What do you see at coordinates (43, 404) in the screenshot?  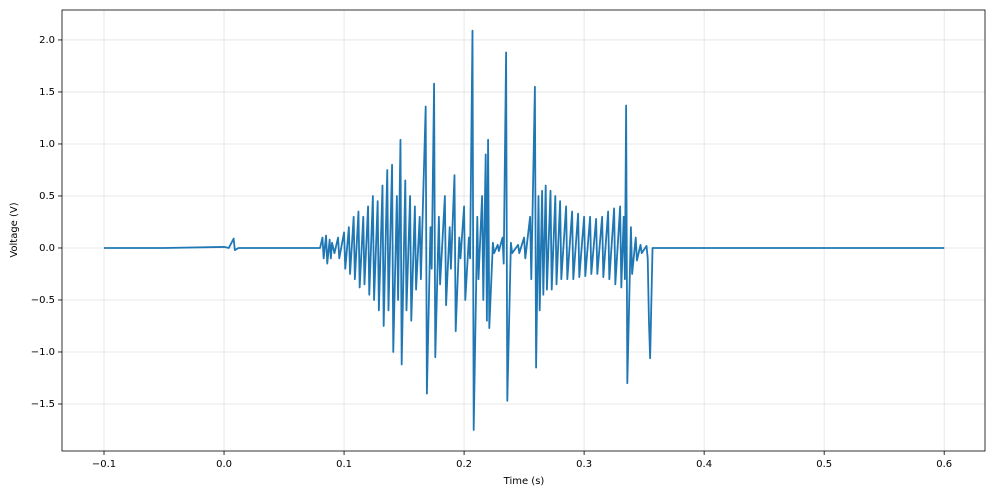 I see `y-tick-label: −1.5` at bounding box center [43, 404].